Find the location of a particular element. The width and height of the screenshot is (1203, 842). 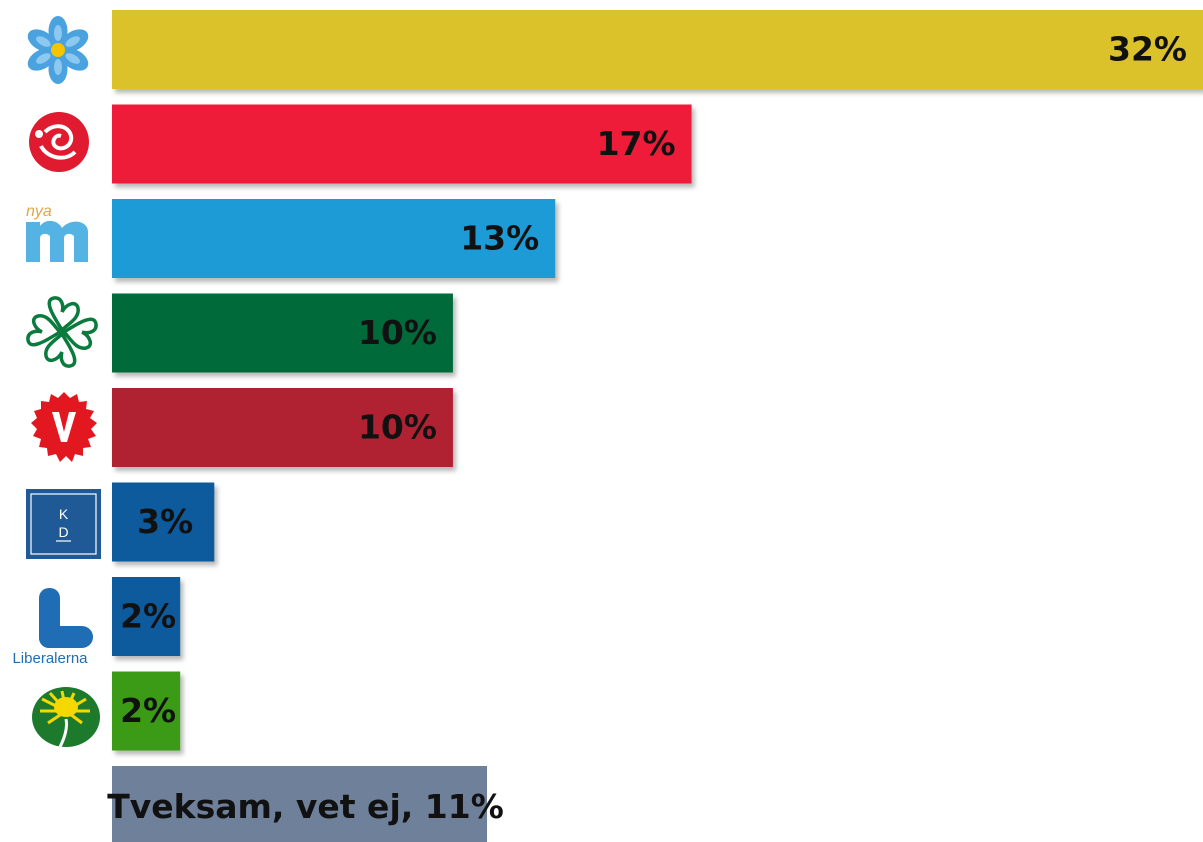

sd-blue-anemone-icon is located at coordinates (58, 50).